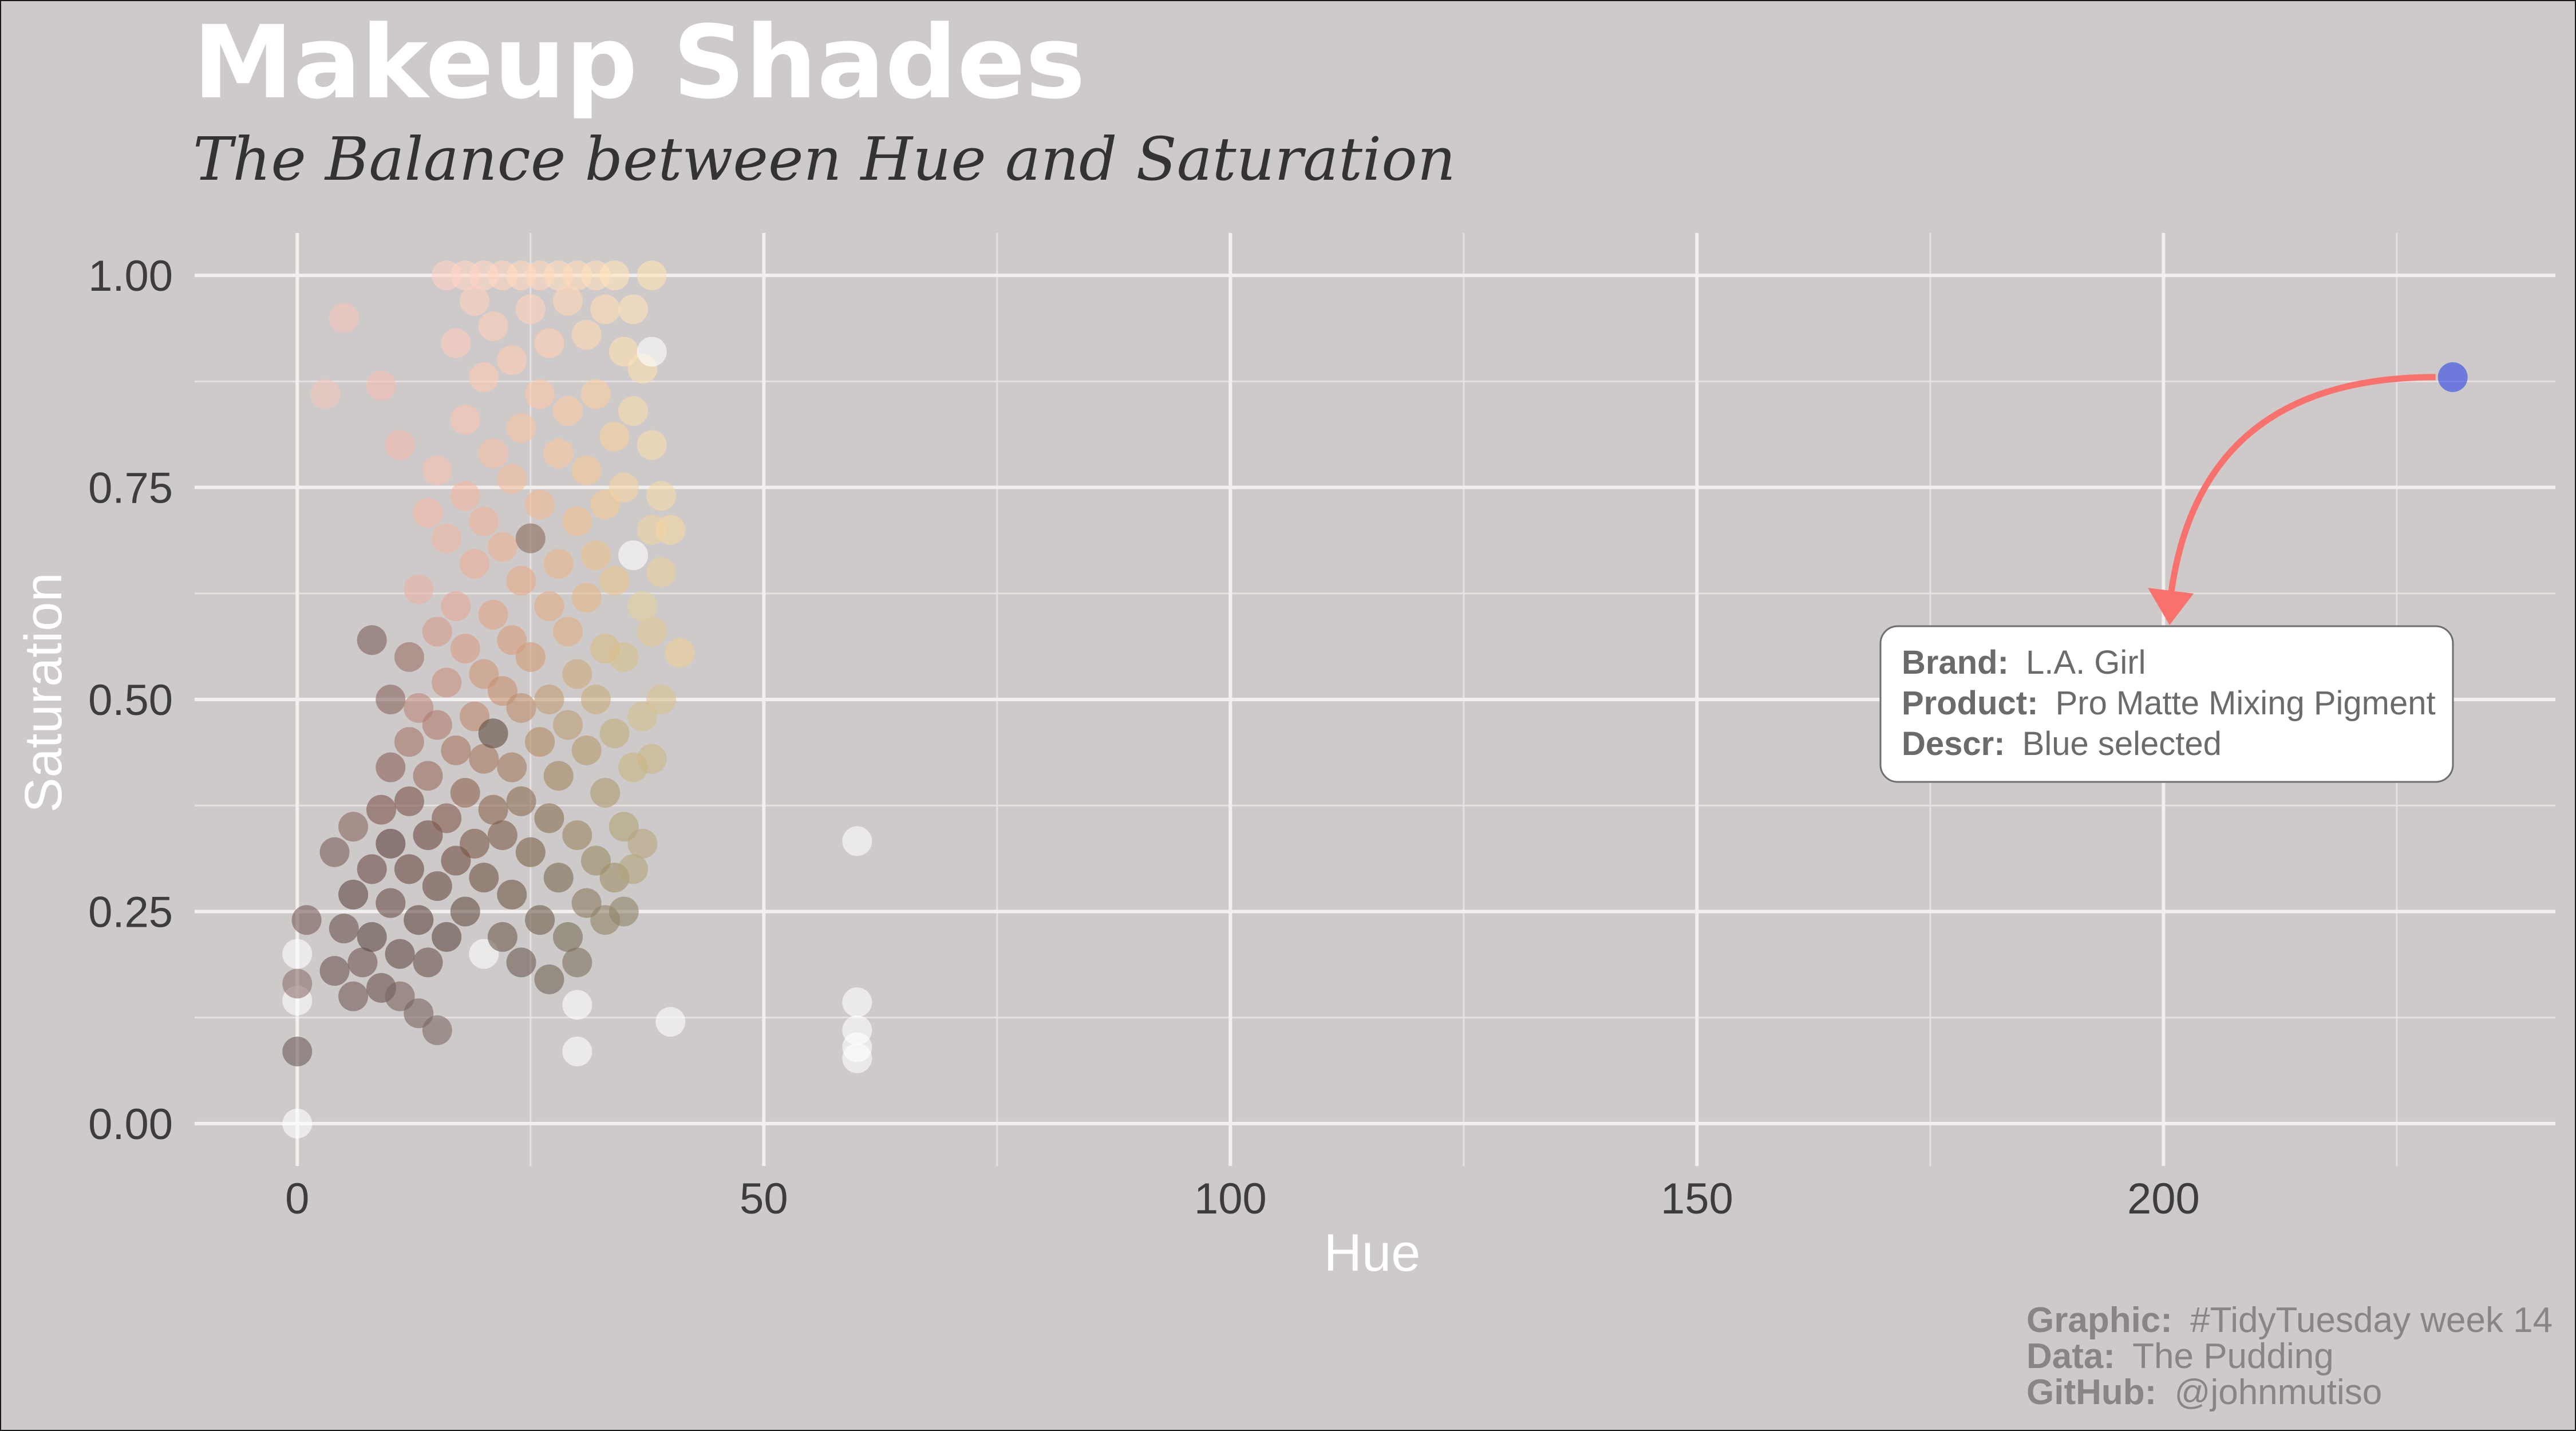 This screenshot has height=1431, width=2576. I want to click on y-tick-label: 0.50, so click(130, 700).